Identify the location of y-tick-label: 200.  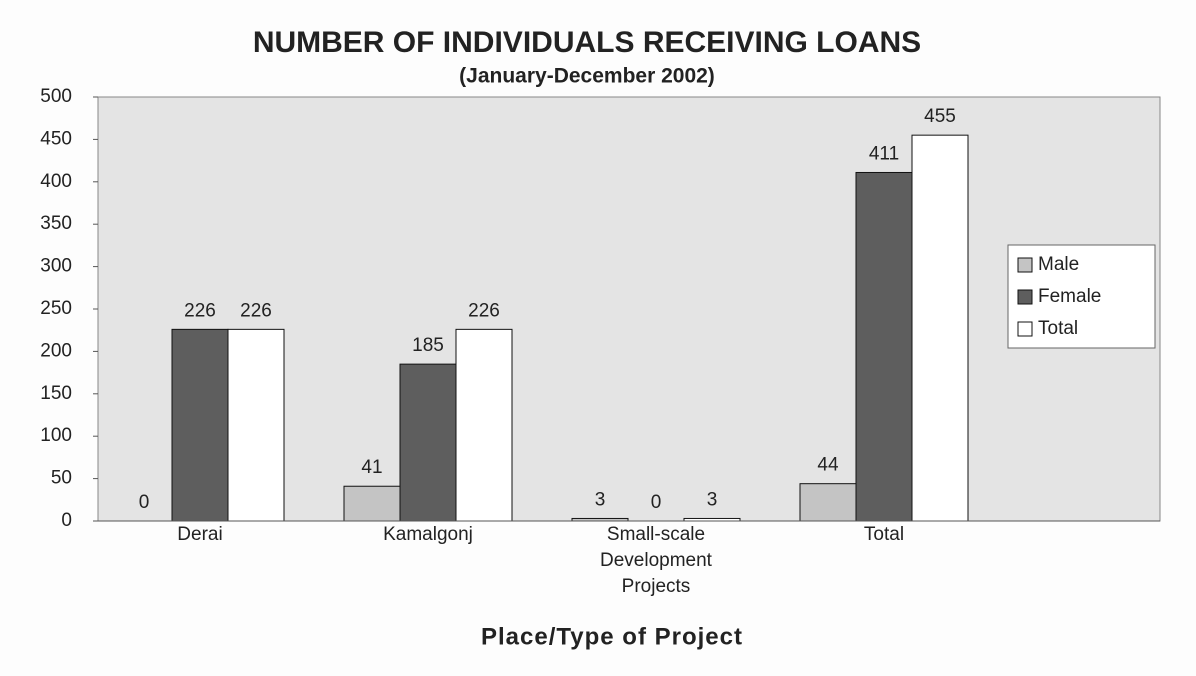
(56, 350).